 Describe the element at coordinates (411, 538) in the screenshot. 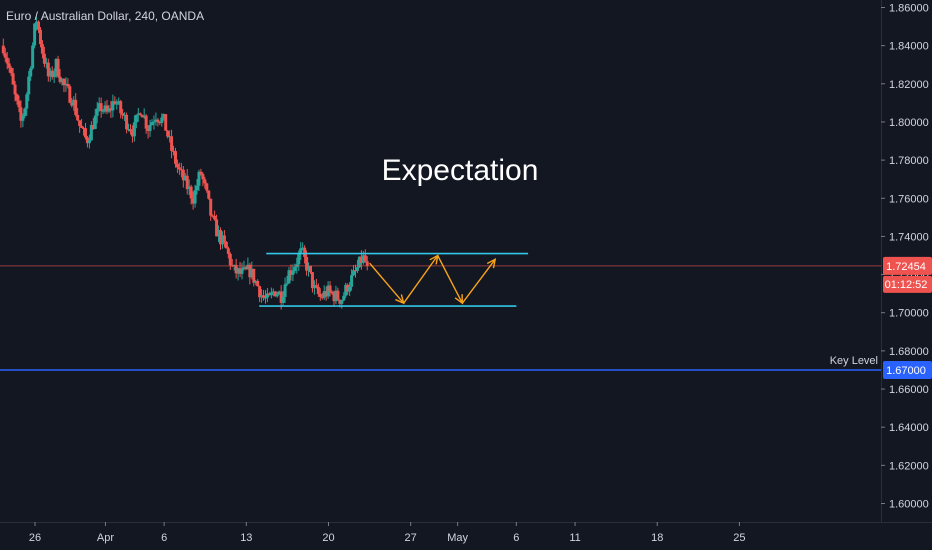

I see `x-tick-label: 27` at that location.